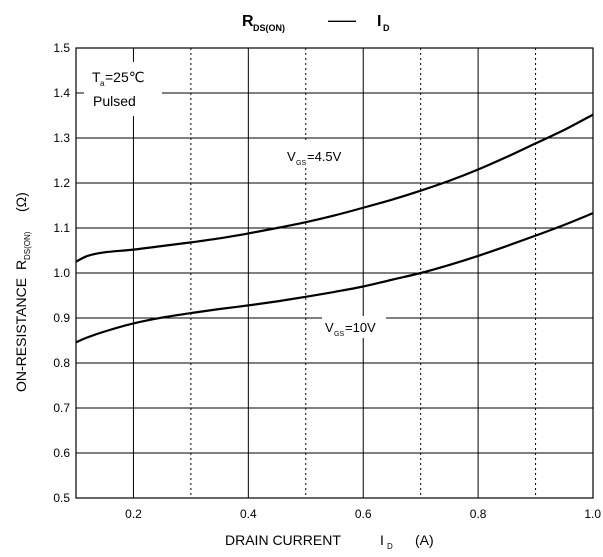  I want to click on y-tick-label: 1.0, so click(61, 273).